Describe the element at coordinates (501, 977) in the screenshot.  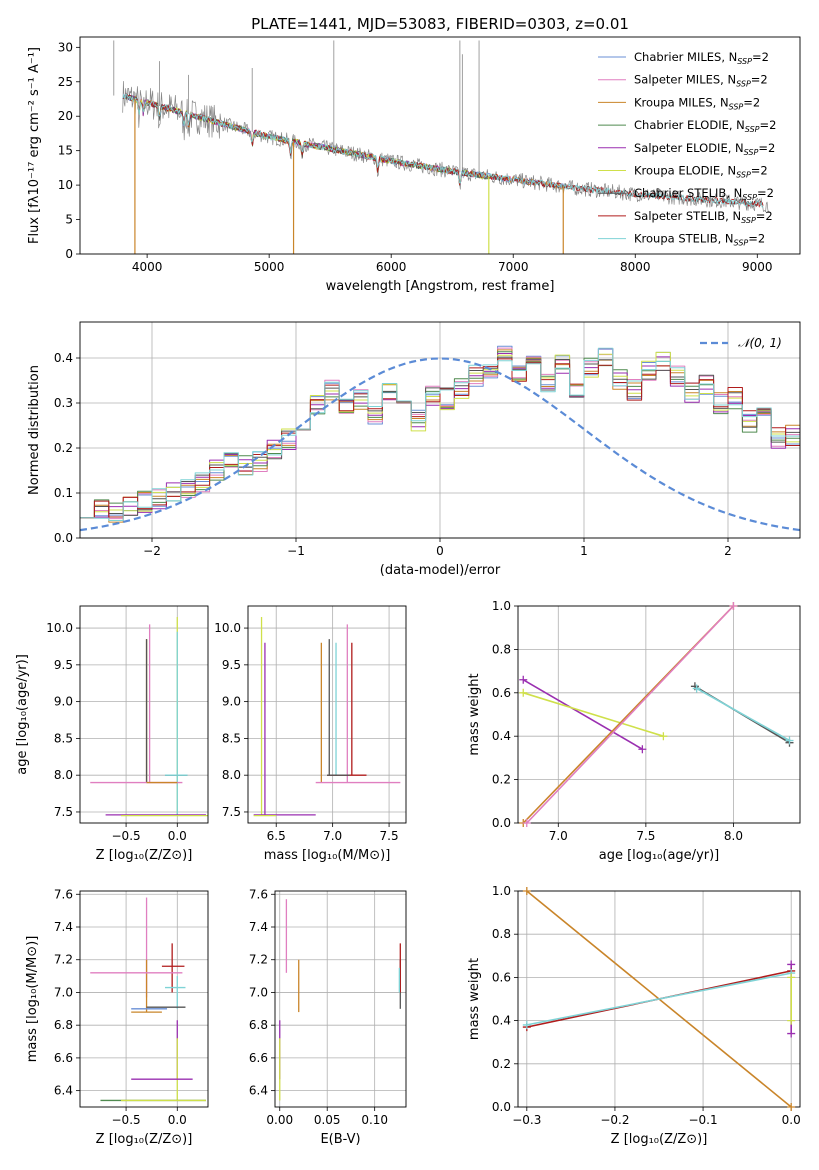
I see `y-tick-label: 0.6` at that location.